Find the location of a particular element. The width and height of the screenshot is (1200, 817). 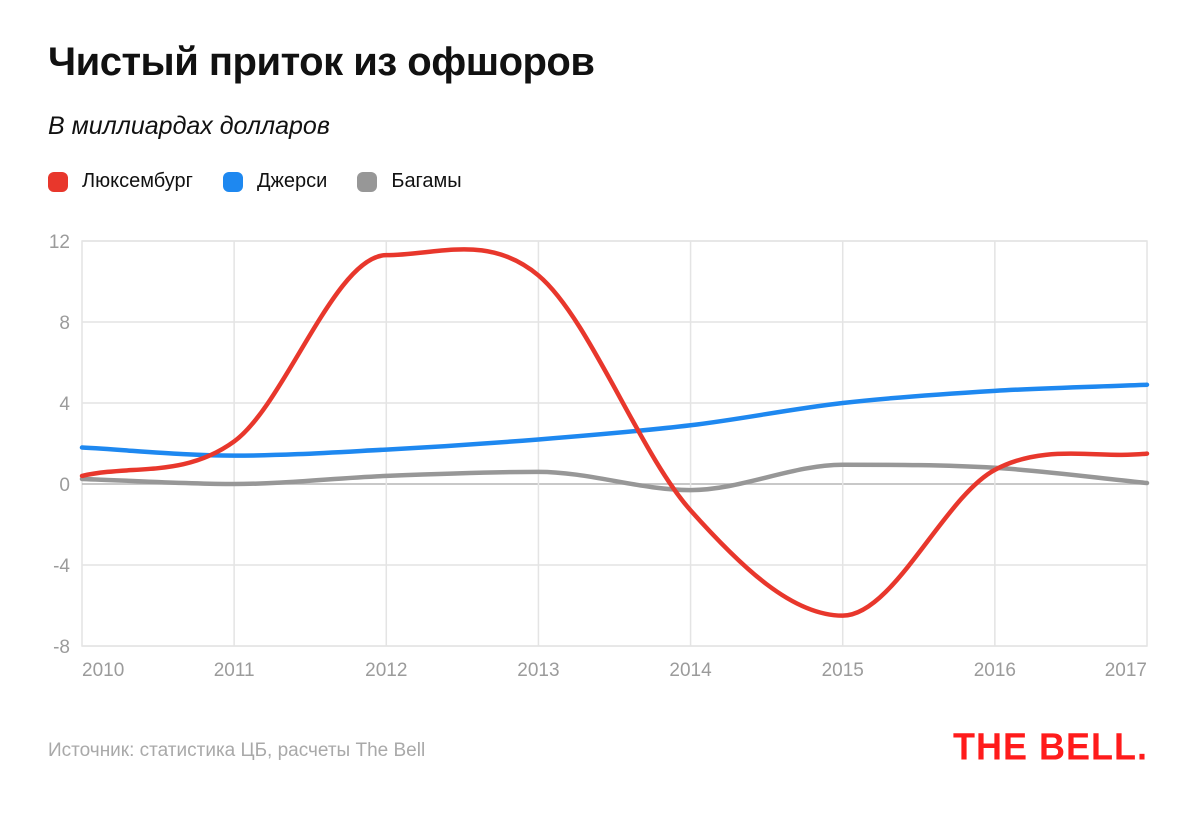

y-tick-label: 0 is located at coordinates (64, 485).